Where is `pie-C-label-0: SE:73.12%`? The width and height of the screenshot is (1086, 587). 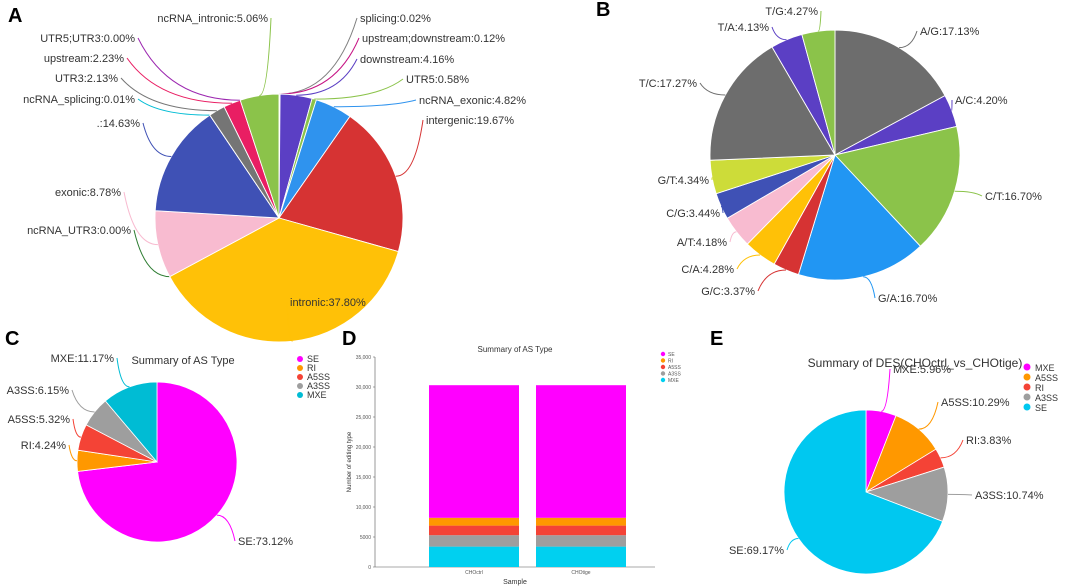 pie-C-label-0: SE:73.12% is located at coordinates (265, 542).